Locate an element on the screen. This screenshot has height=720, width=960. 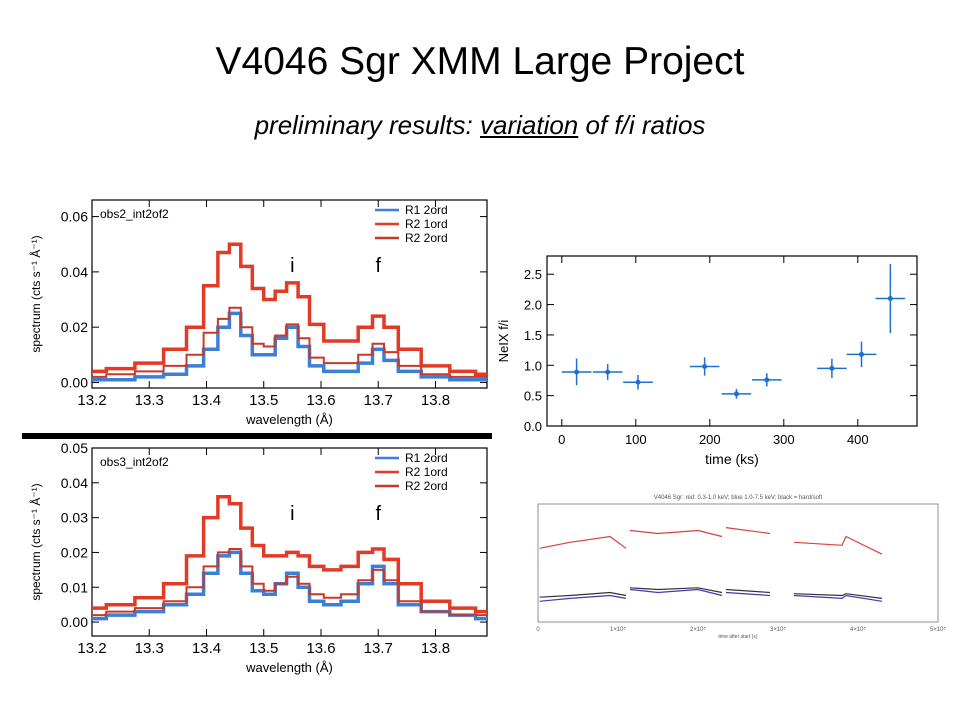
y-tick-label: 0.03 is located at coordinates (74, 518).